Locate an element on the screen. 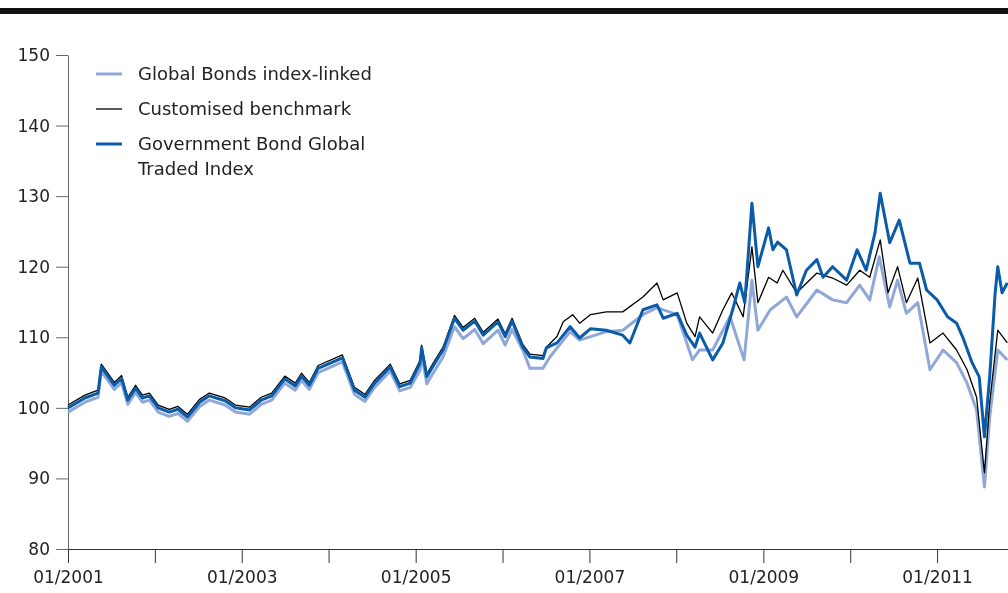 The height and width of the screenshot is (593, 1008). x-tick-label: 01/2001 is located at coordinates (68, 577).